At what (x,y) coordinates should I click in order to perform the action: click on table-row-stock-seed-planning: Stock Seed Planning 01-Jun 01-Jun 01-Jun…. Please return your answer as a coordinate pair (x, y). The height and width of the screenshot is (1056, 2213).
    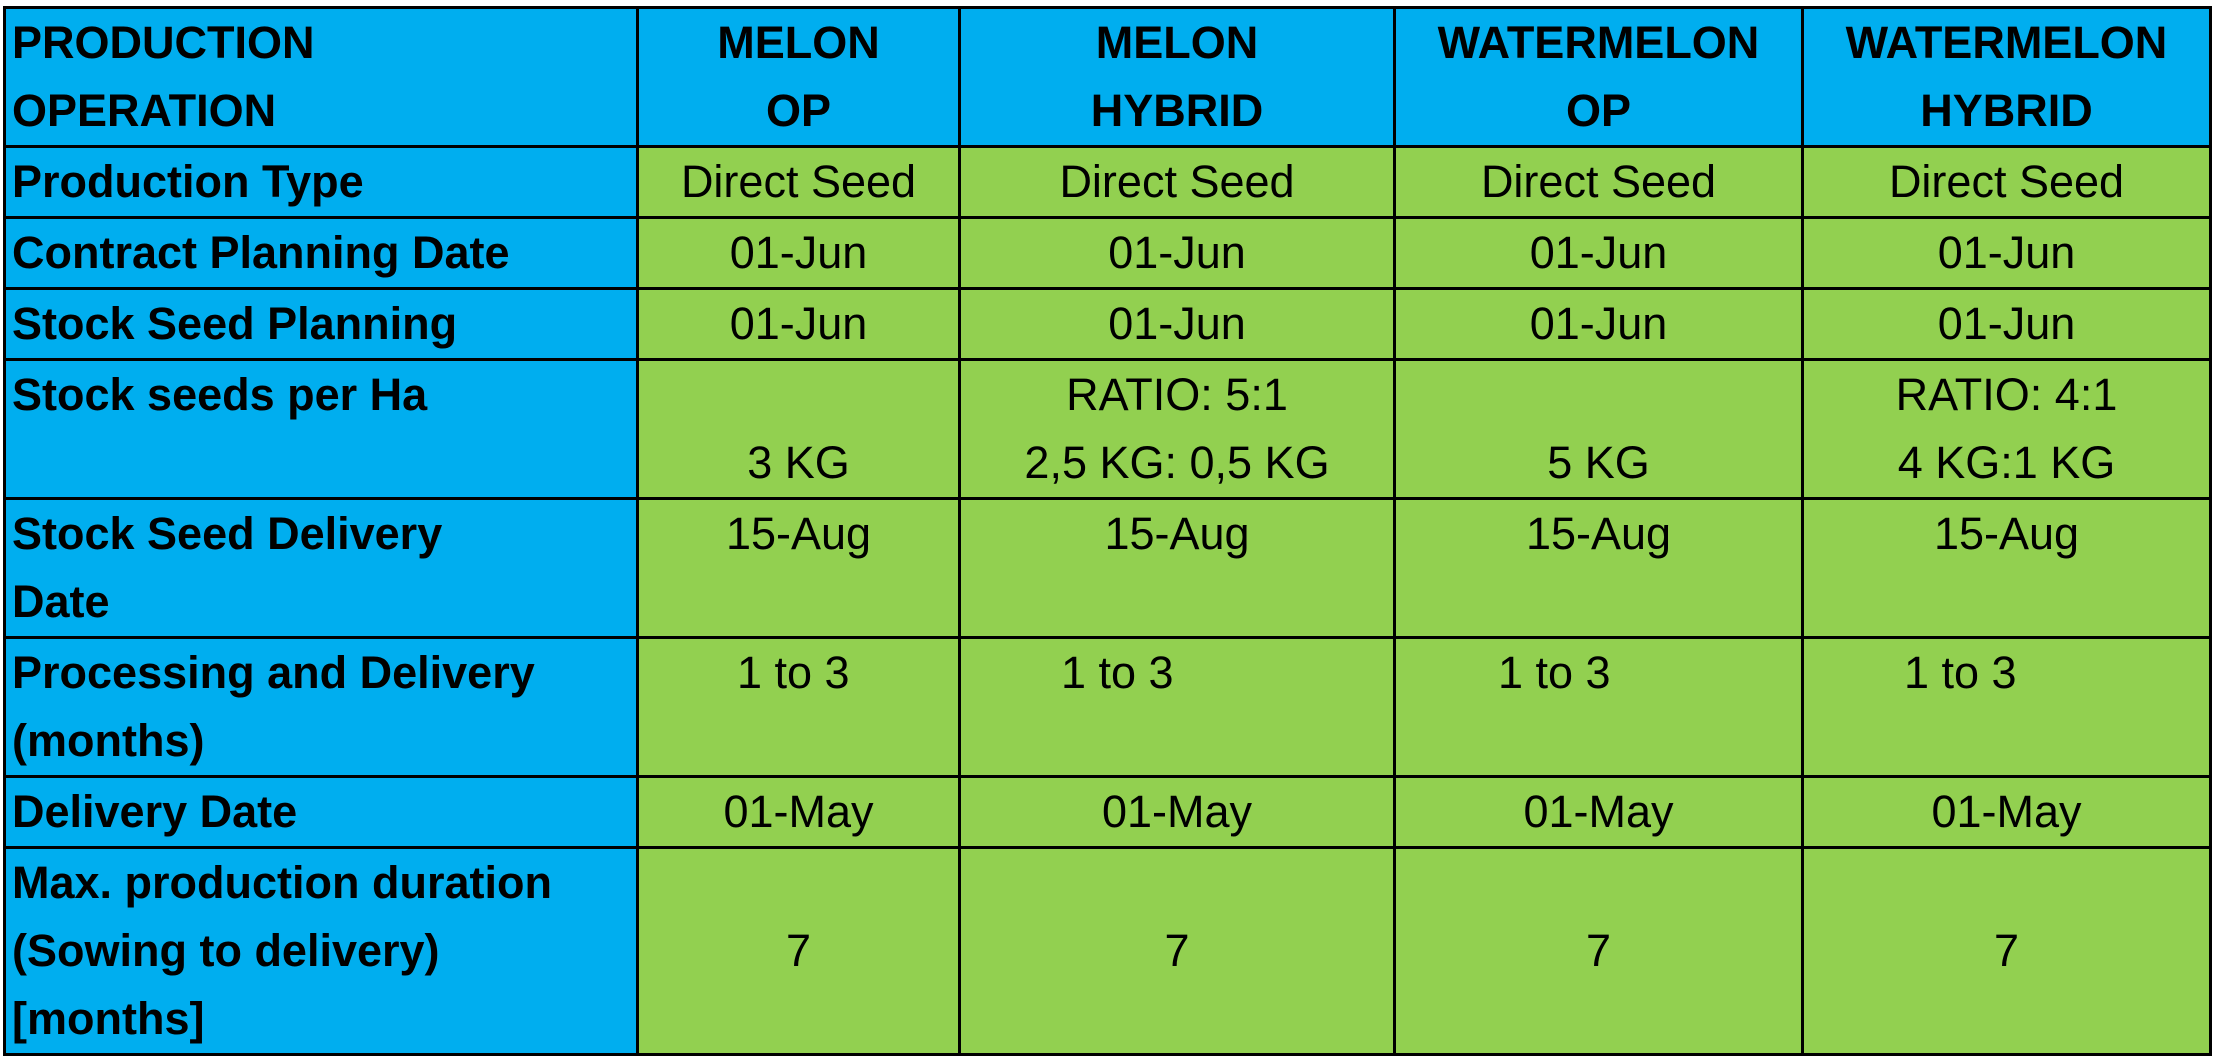
    Looking at the image, I should click on (1107, 324).